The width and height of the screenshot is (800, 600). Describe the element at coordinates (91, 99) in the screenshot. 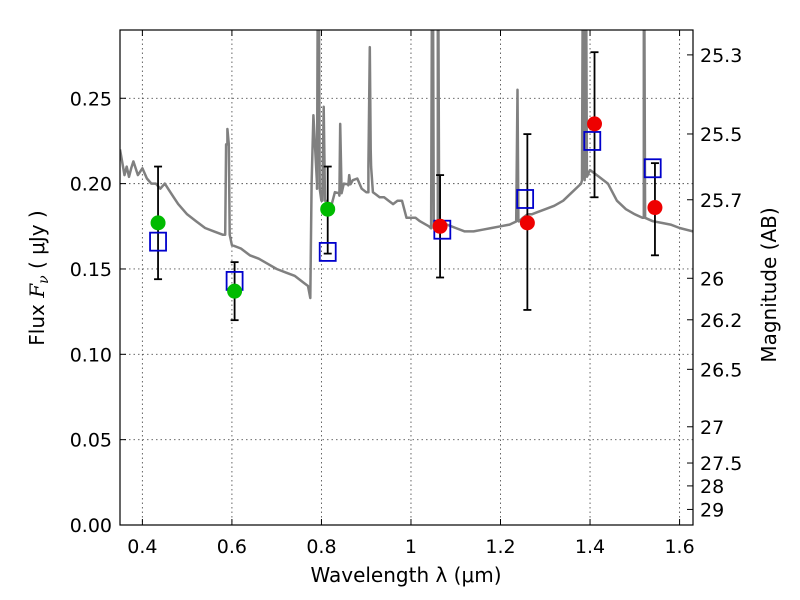

I see `y-tick-label: 0.25` at that location.